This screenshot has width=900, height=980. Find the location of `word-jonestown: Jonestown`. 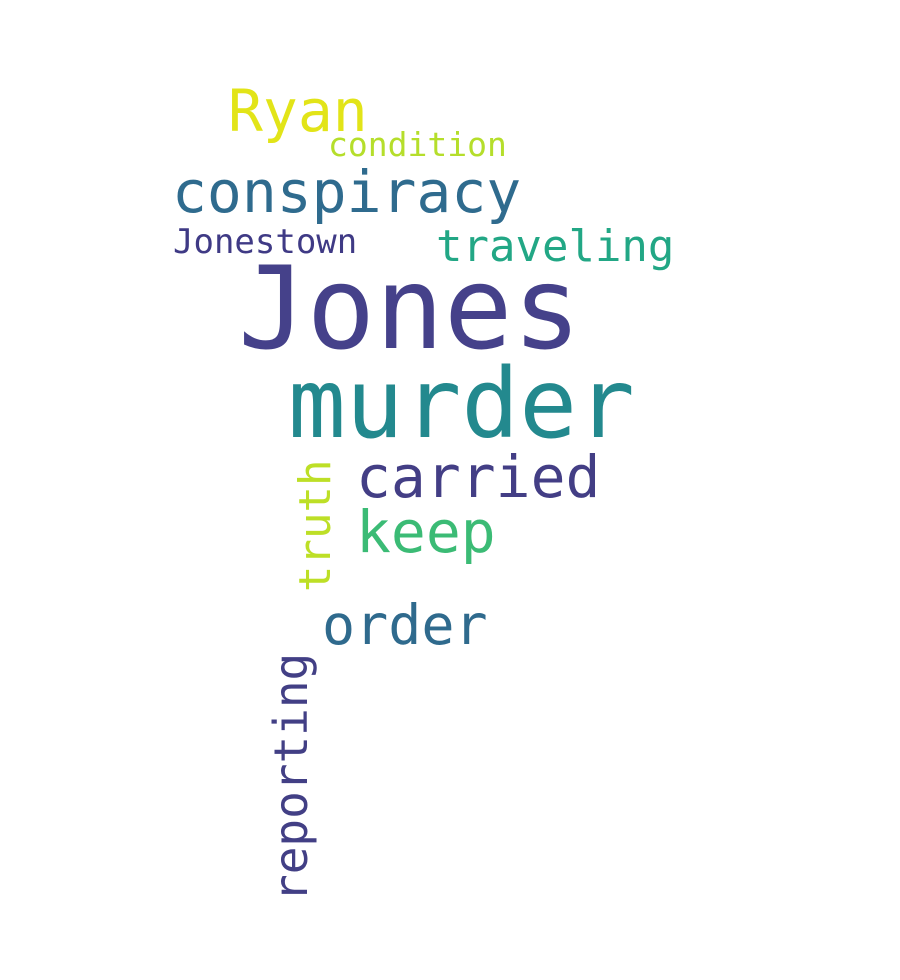

word-jonestown: Jonestown is located at coordinates (265, 242).